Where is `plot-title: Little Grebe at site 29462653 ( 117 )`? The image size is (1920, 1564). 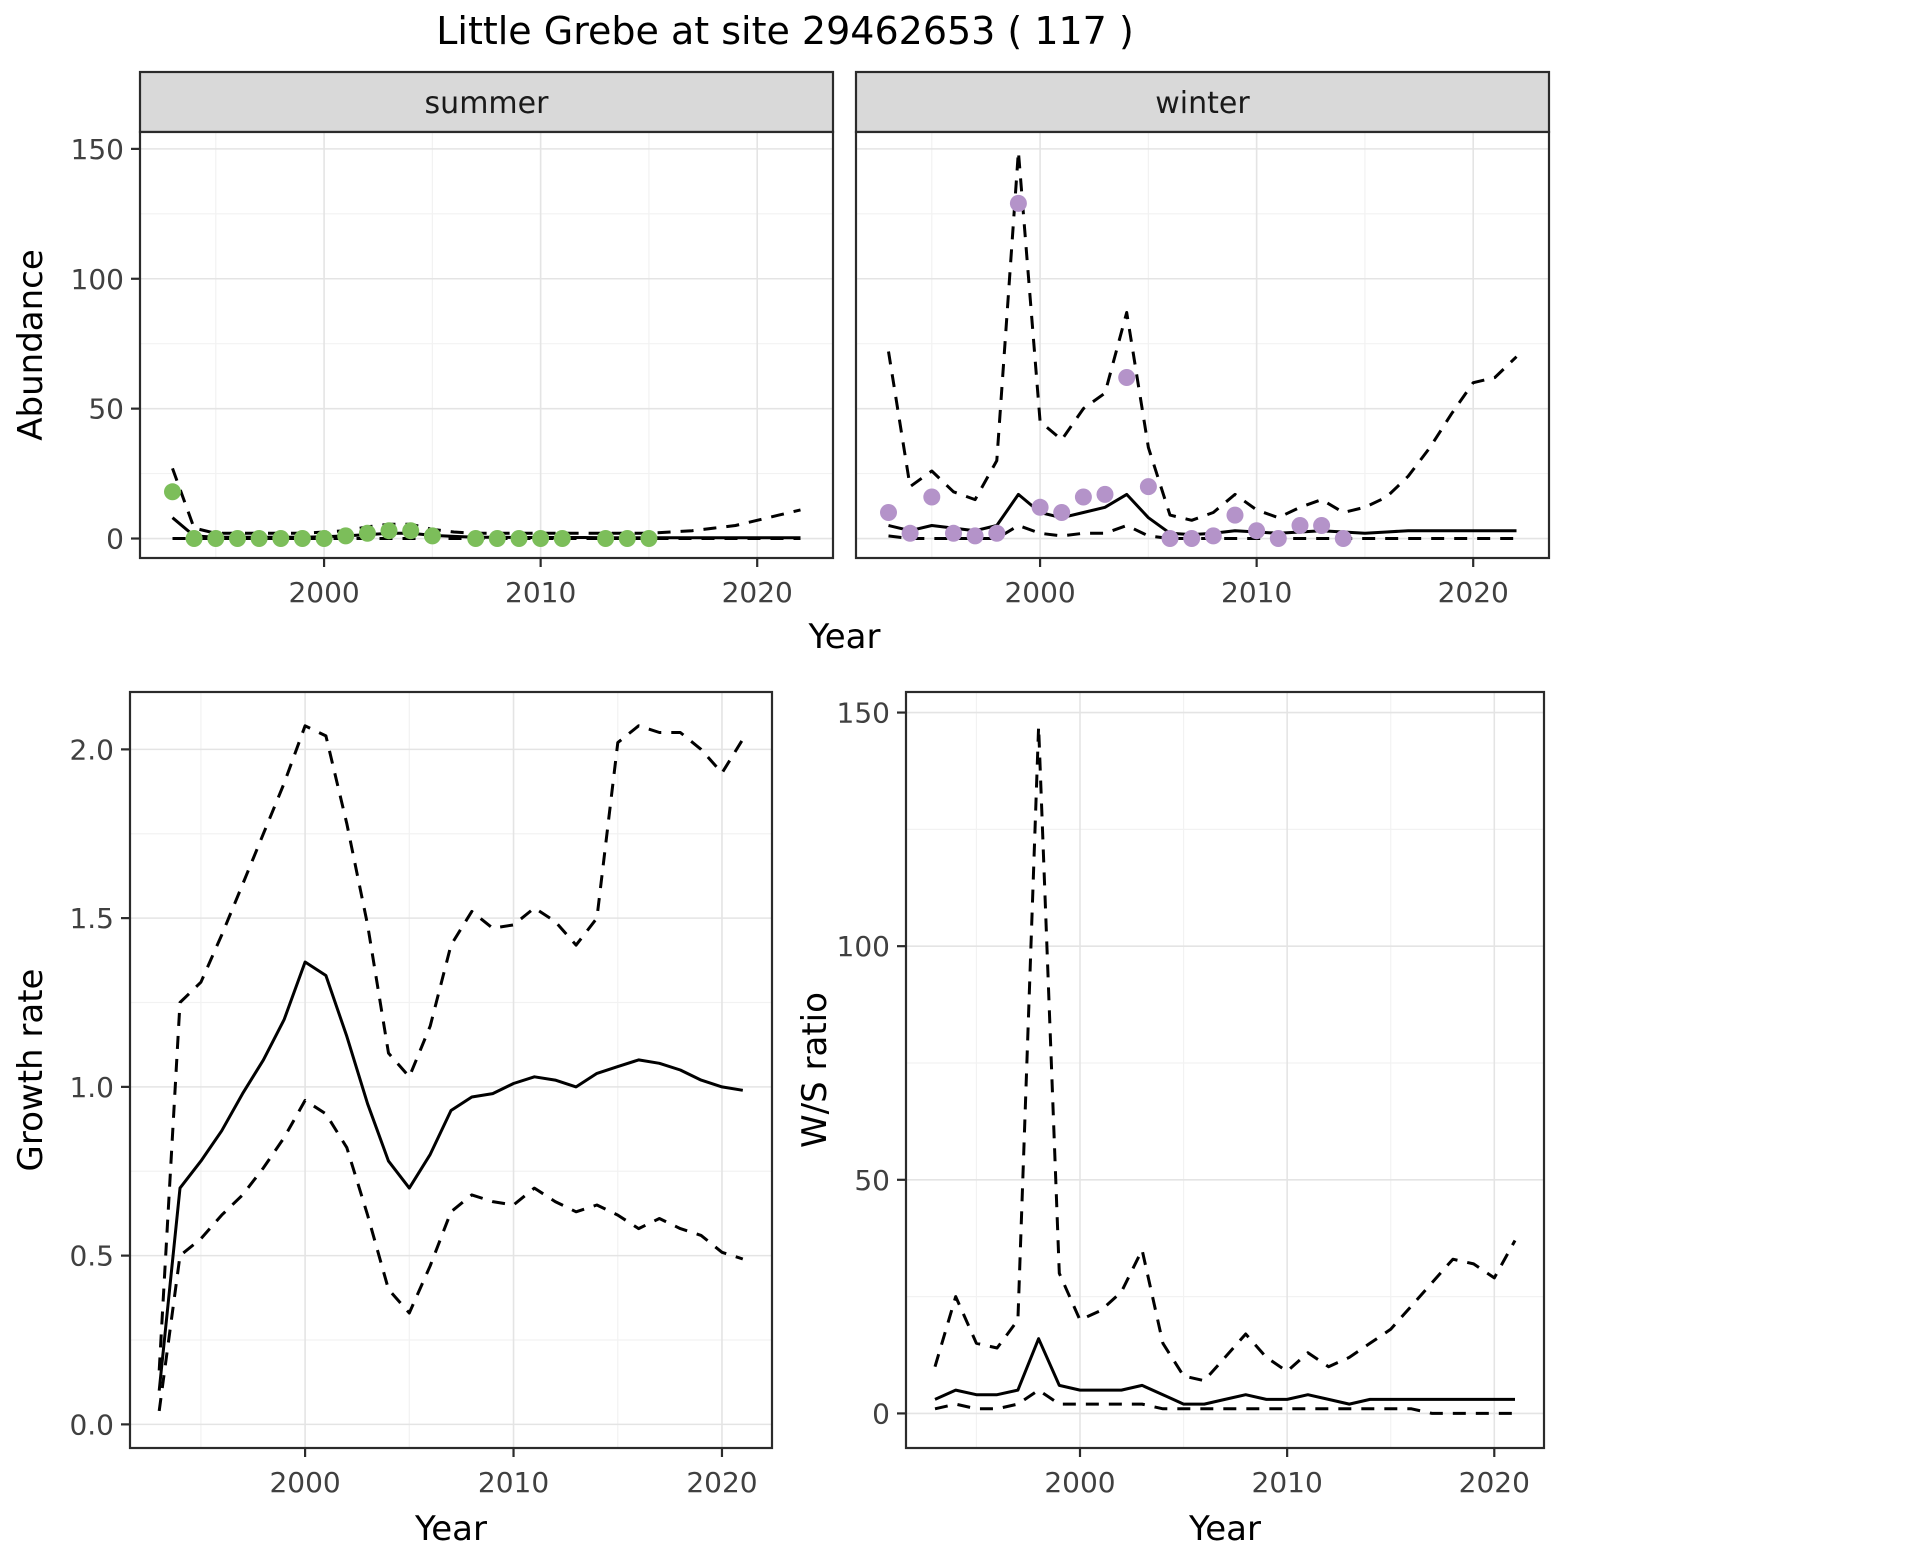
plot-title: Little Grebe at site 29462653 ( 117 ) is located at coordinates (785, 31).